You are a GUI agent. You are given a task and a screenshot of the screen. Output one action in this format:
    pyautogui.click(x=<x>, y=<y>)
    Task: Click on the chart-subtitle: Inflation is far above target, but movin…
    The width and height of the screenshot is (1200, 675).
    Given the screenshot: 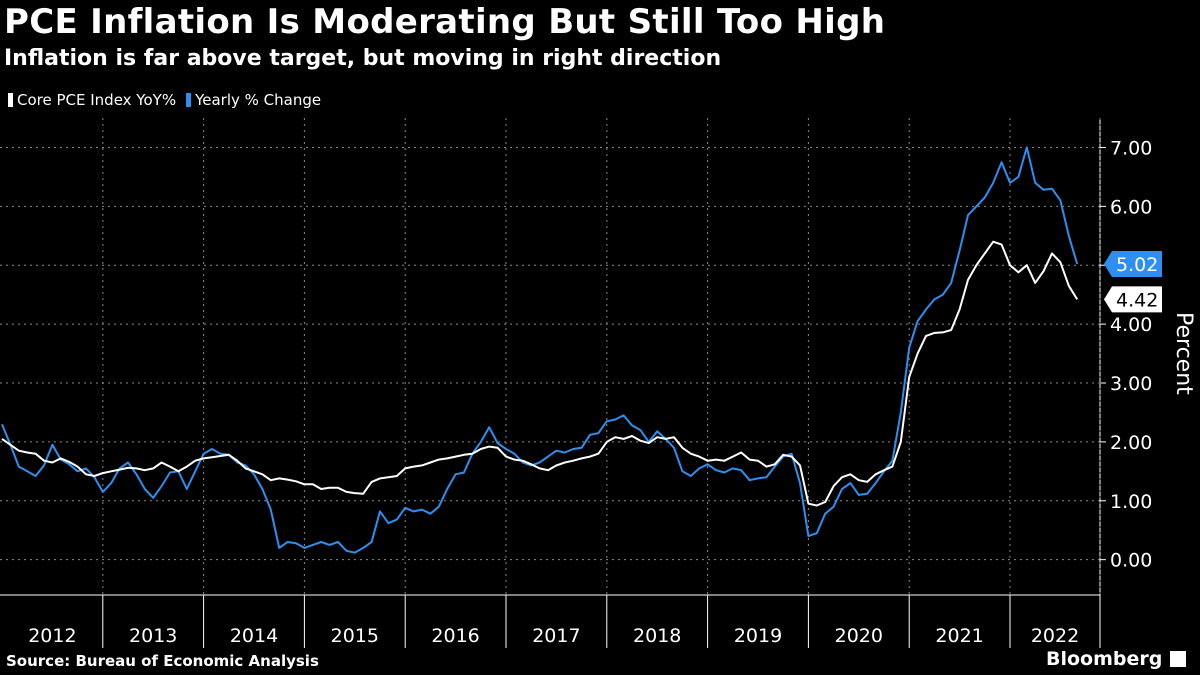 What is the action you would take?
    pyautogui.click(x=363, y=58)
    